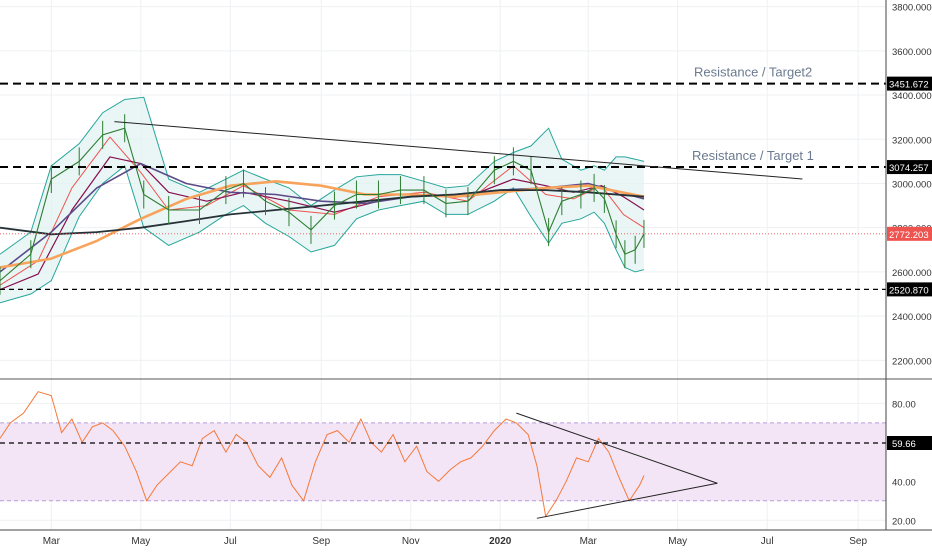 This screenshot has height=555, width=932. Describe the element at coordinates (627, 500) in the screenshot. I see `triangle-lower-line` at that location.